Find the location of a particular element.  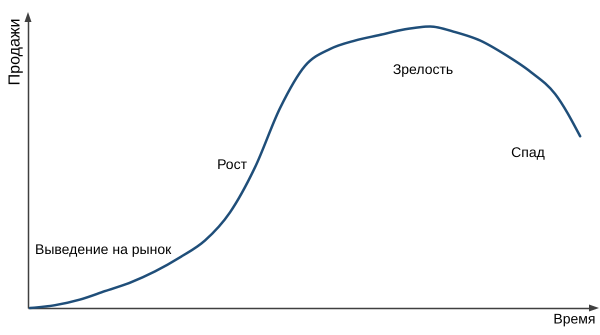

annotation: Спад is located at coordinates (528, 152).